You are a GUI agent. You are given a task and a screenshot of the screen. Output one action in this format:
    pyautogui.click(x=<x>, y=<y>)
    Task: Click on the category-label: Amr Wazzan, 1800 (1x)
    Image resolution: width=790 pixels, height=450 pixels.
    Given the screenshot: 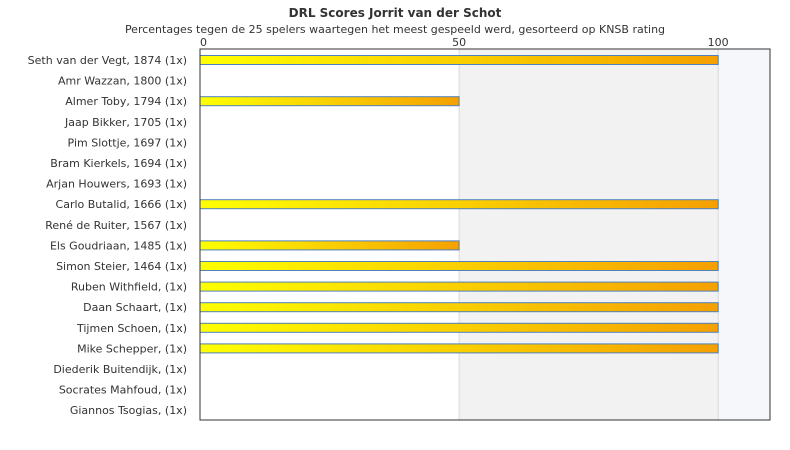 What is the action you would take?
    pyautogui.click(x=122, y=81)
    